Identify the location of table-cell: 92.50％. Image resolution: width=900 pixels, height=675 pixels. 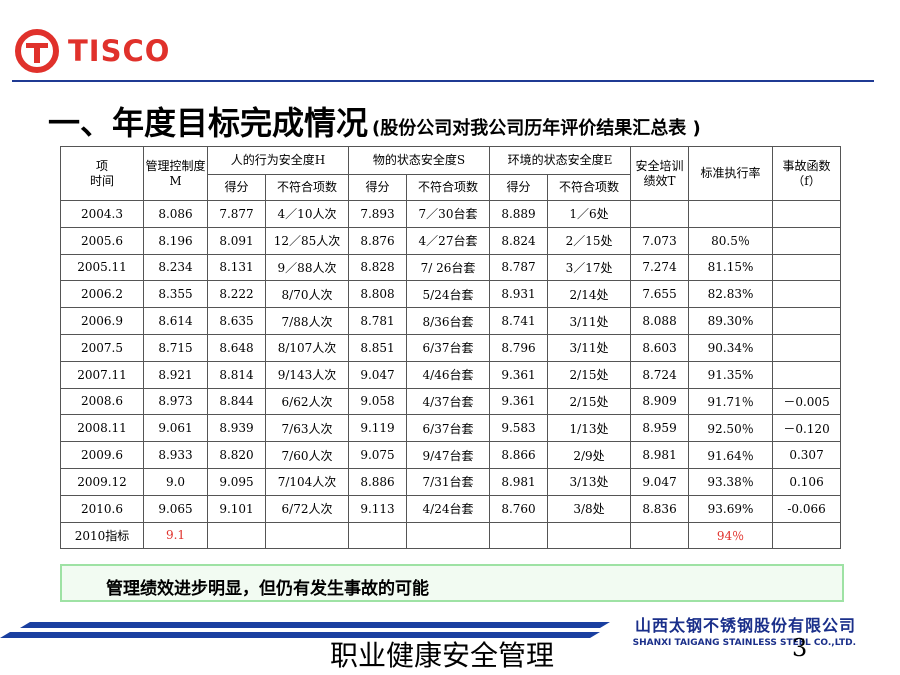
(731, 428).